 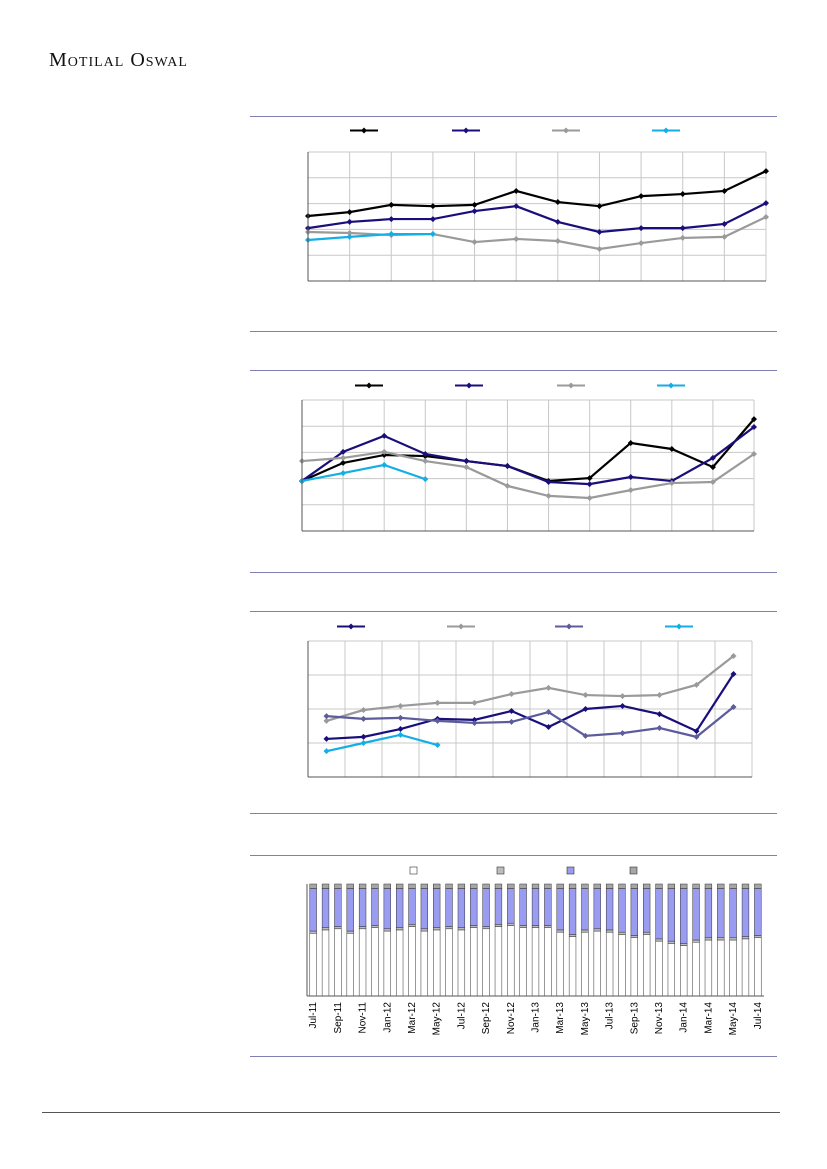 I want to click on x-tick-label: Nov-12, so click(x=511, y=1018).